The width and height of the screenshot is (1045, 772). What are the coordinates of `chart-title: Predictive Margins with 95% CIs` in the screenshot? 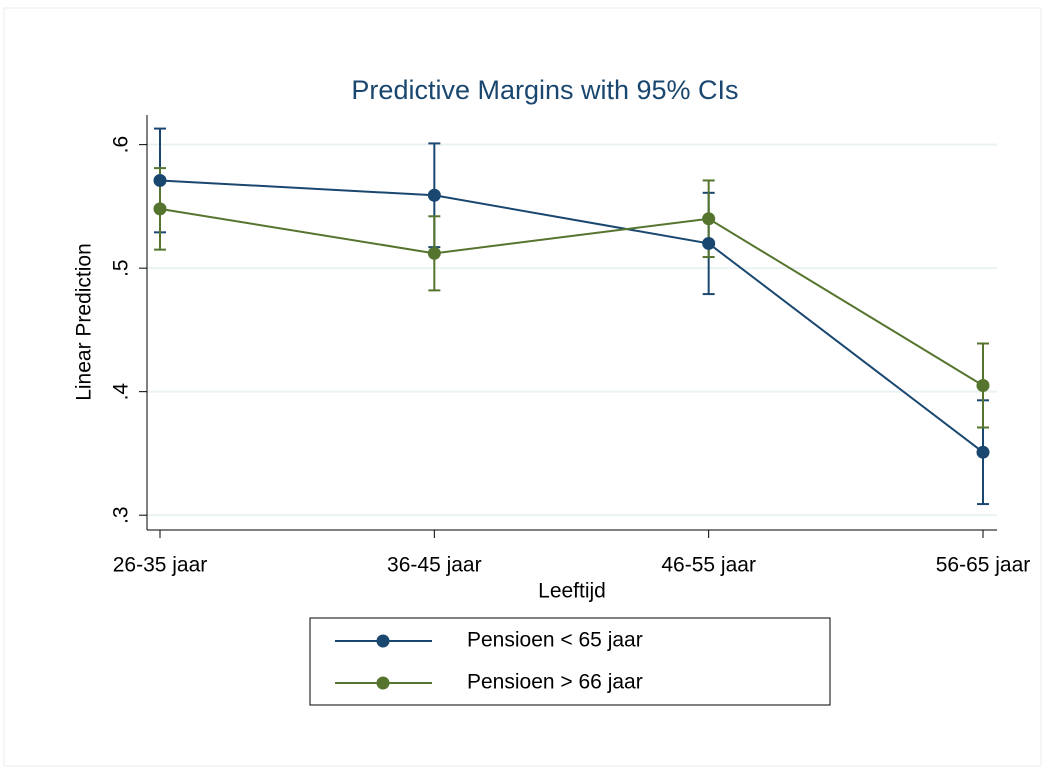 It's located at (544, 90).